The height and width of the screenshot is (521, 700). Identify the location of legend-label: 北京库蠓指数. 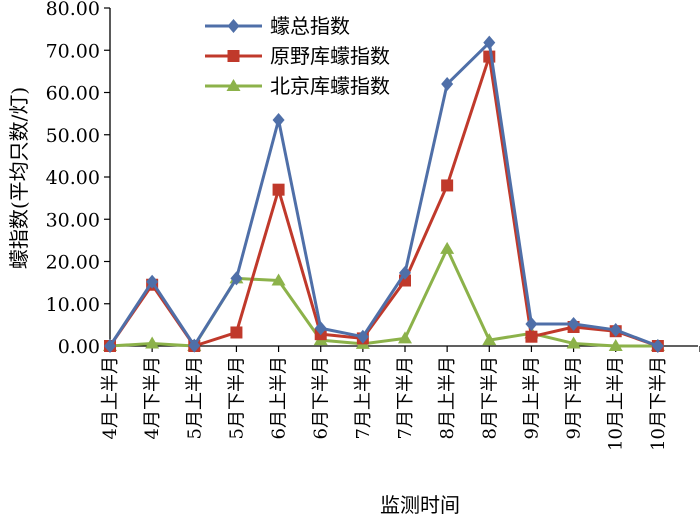
(330, 86).